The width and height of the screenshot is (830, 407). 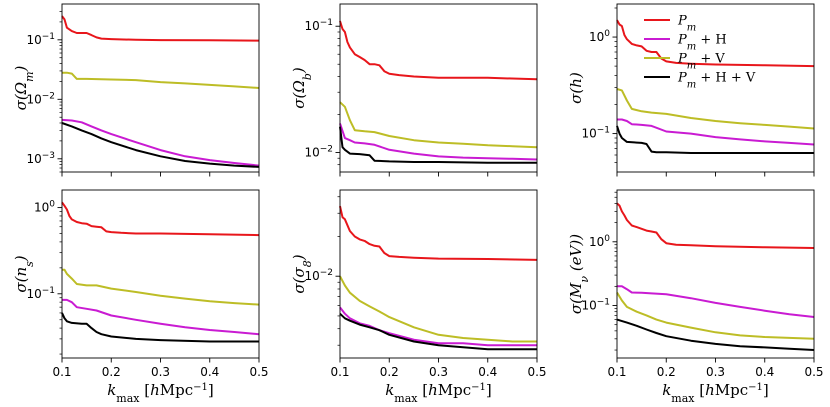 I want to click on legend-label: Pm + H, so click(x=702, y=43).